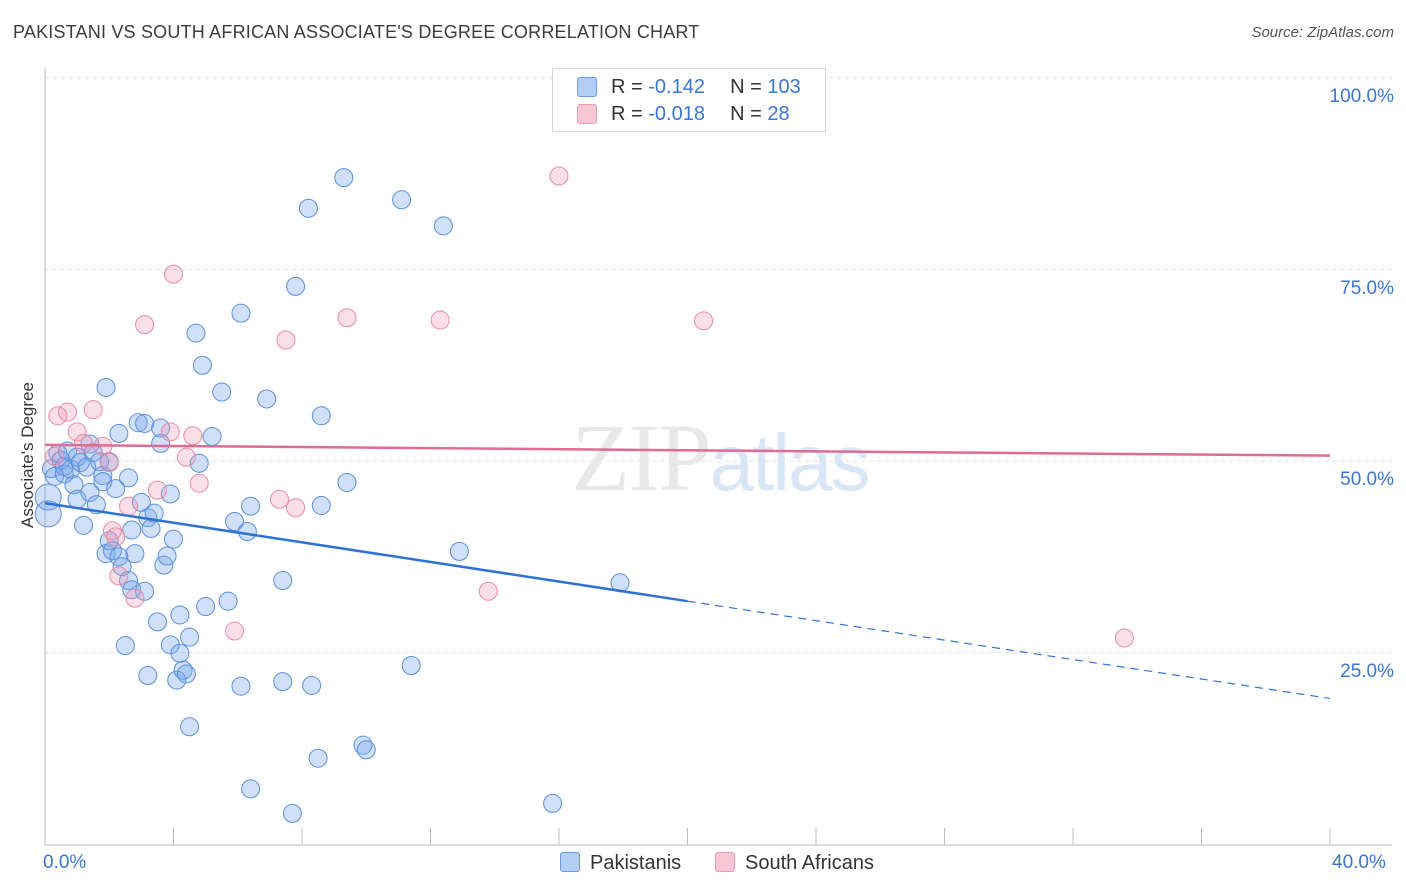 This screenshot has width=1406, height=892. I want to click on x-tick-label-max: 40.0%, so click(1359, 862).